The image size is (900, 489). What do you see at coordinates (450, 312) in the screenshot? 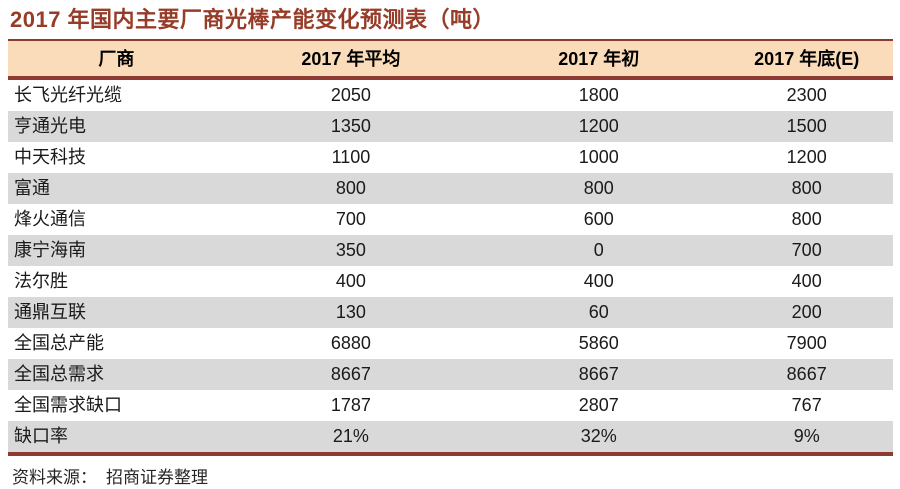
I see `table-row: 通鼎互联 130 60 200` at bounding box center [450, 312].